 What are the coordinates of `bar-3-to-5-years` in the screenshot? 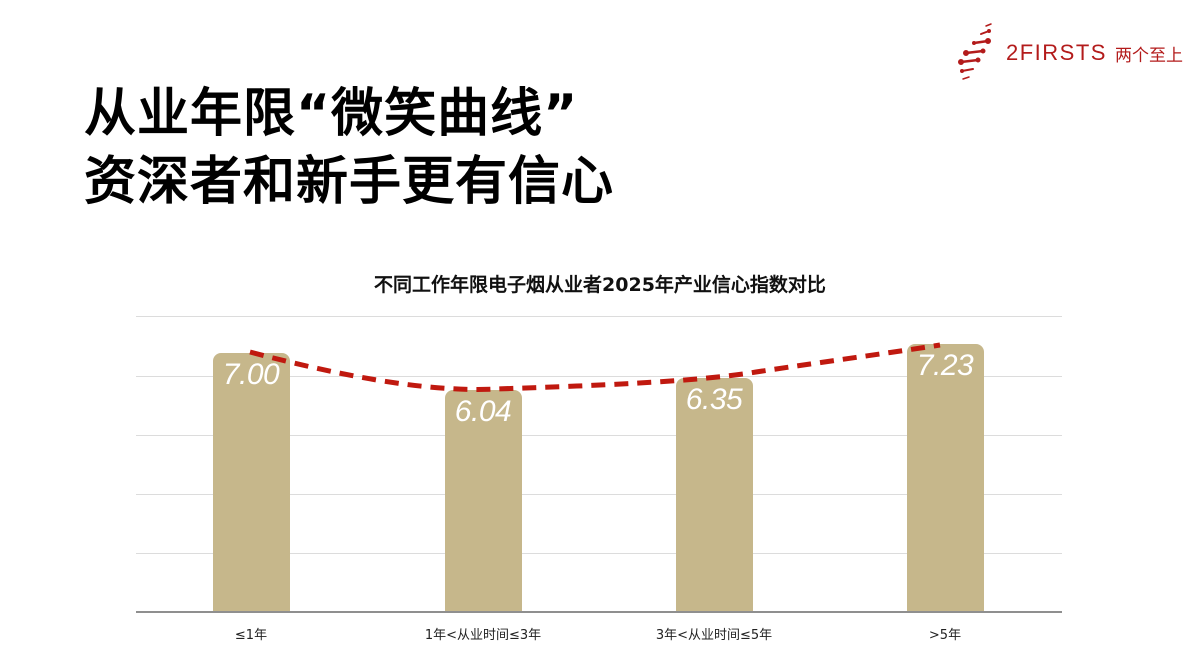 It's located at (714, 495).